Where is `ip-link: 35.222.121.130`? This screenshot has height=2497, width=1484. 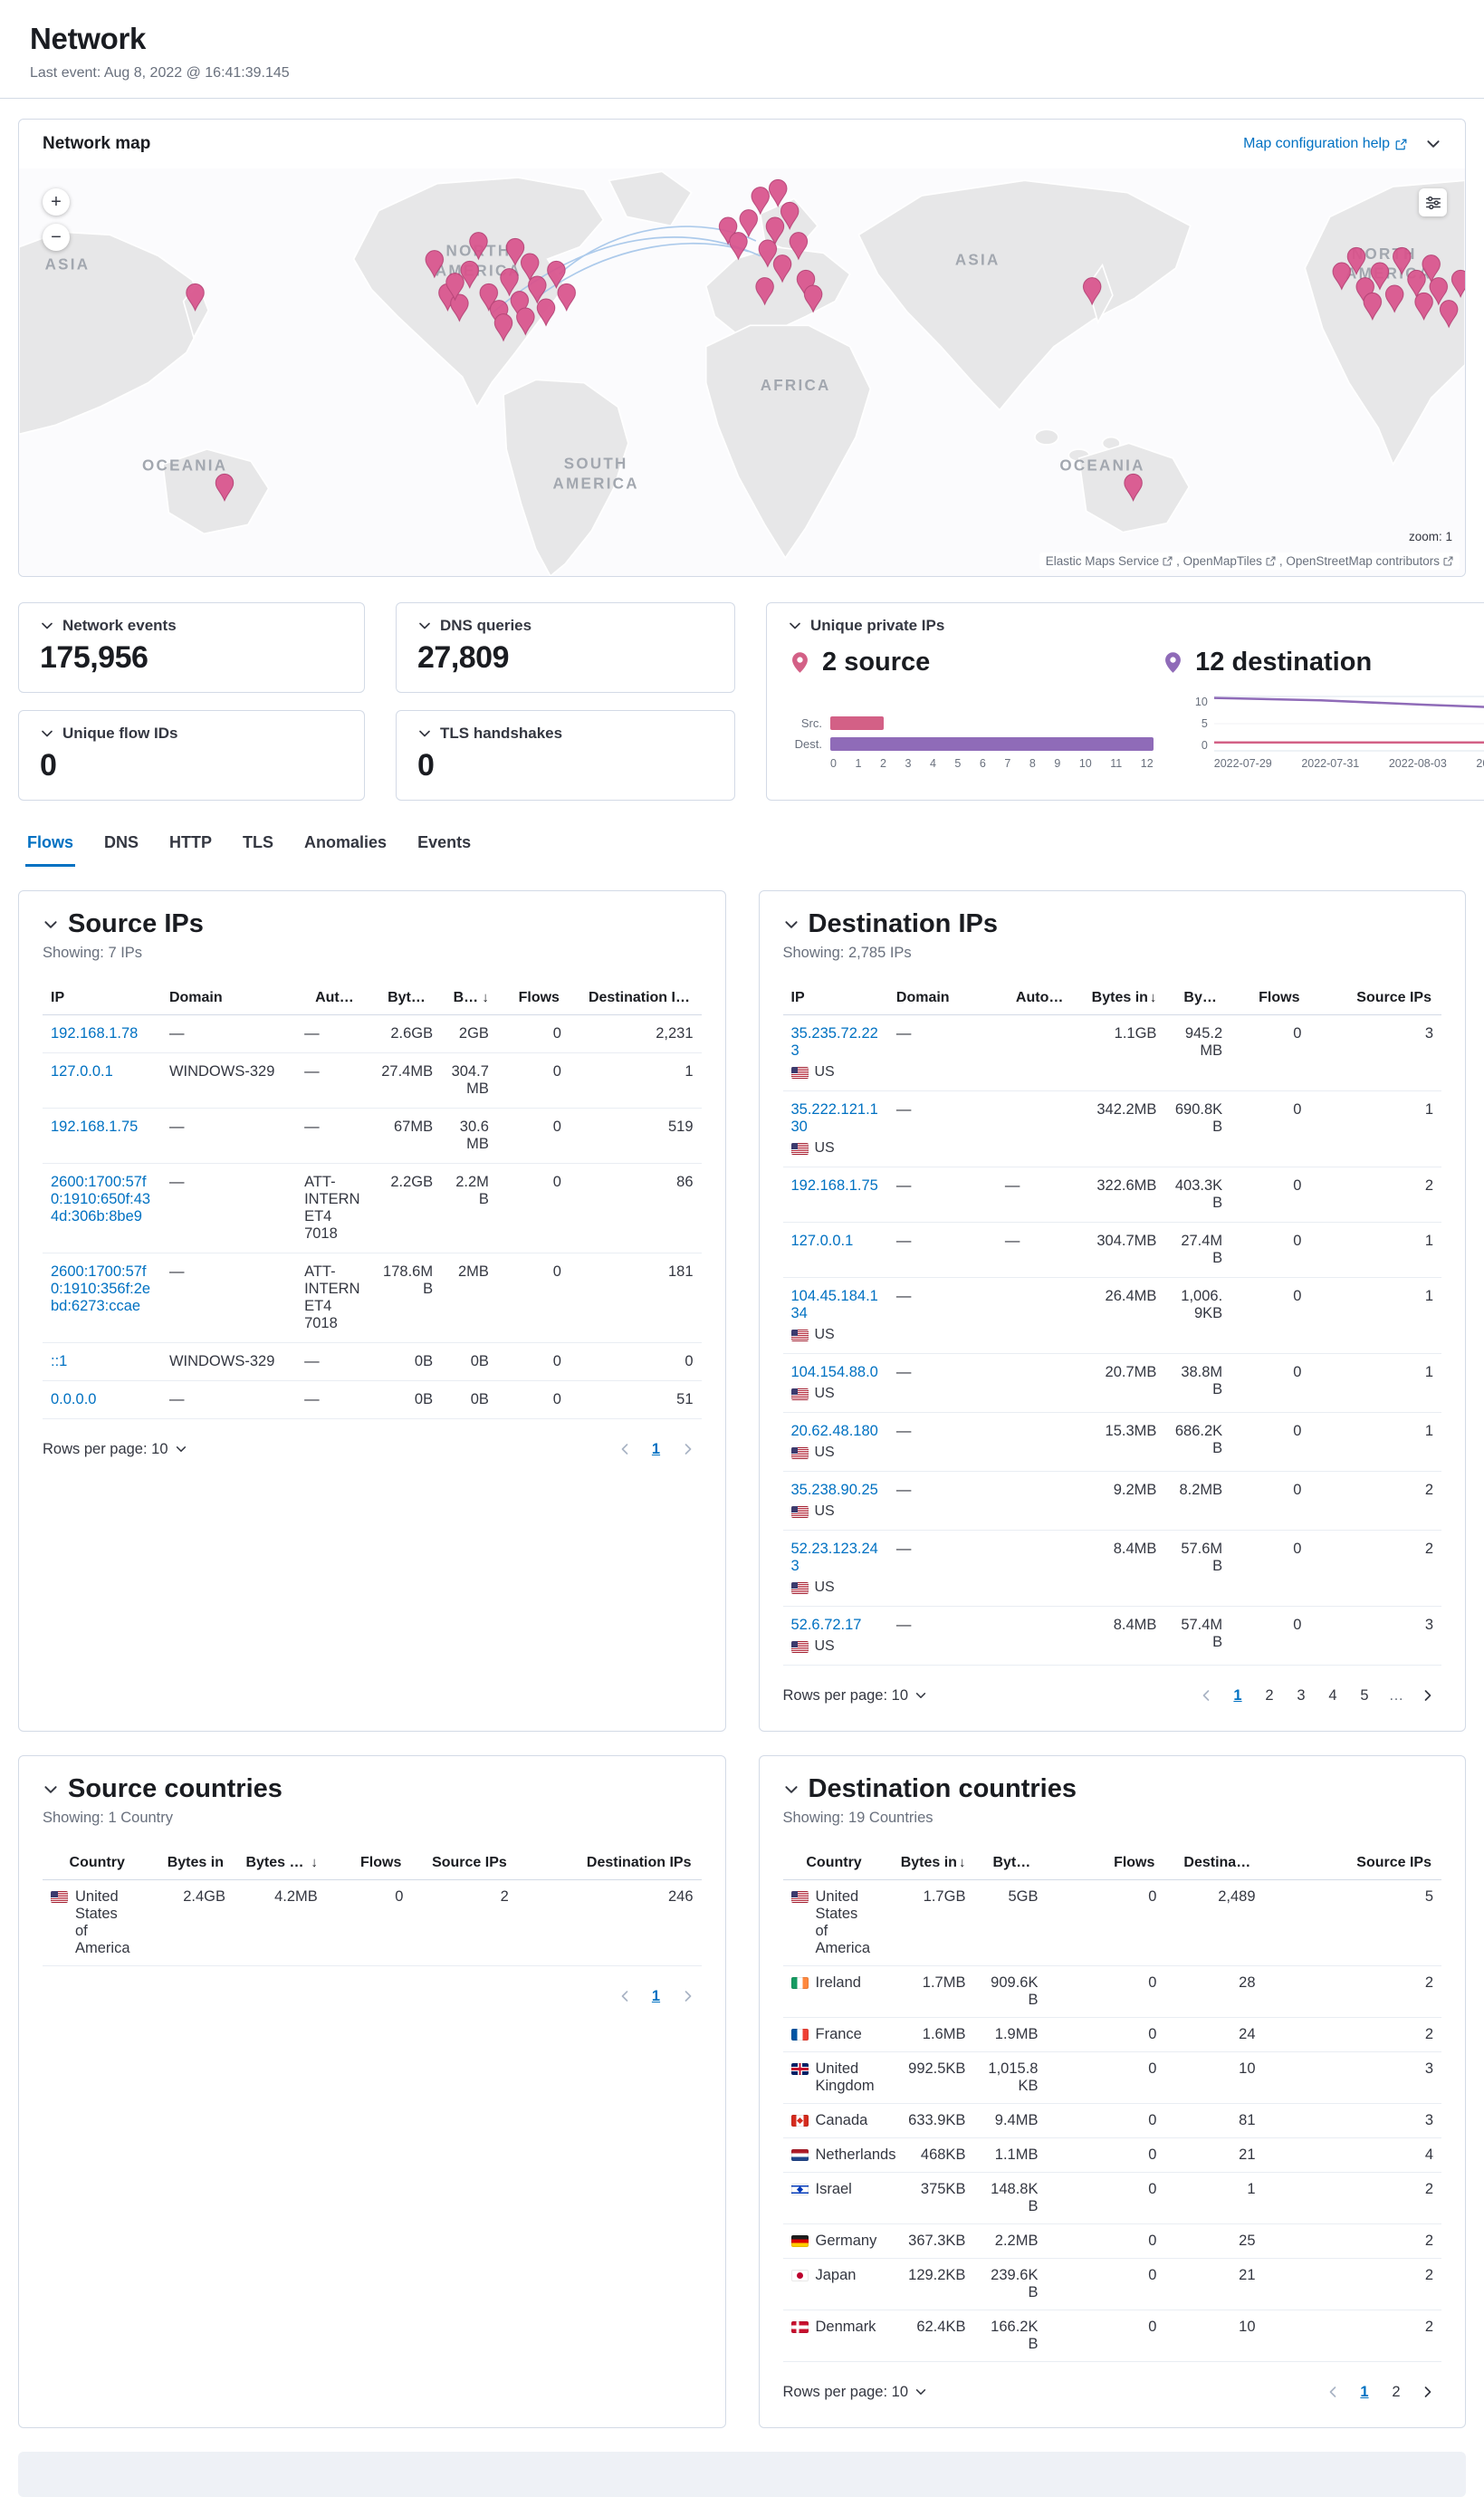
ip-link: 35.222.121.130 is located at coordinates (834, 1118).